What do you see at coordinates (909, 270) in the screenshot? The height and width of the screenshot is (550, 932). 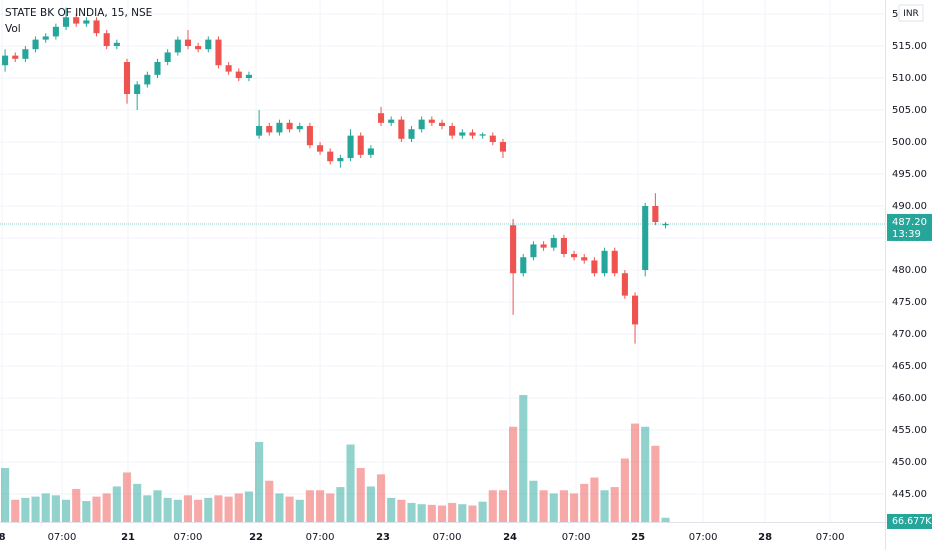 I see `y-tick-label: 480.00` at bounding box center [909, 270].